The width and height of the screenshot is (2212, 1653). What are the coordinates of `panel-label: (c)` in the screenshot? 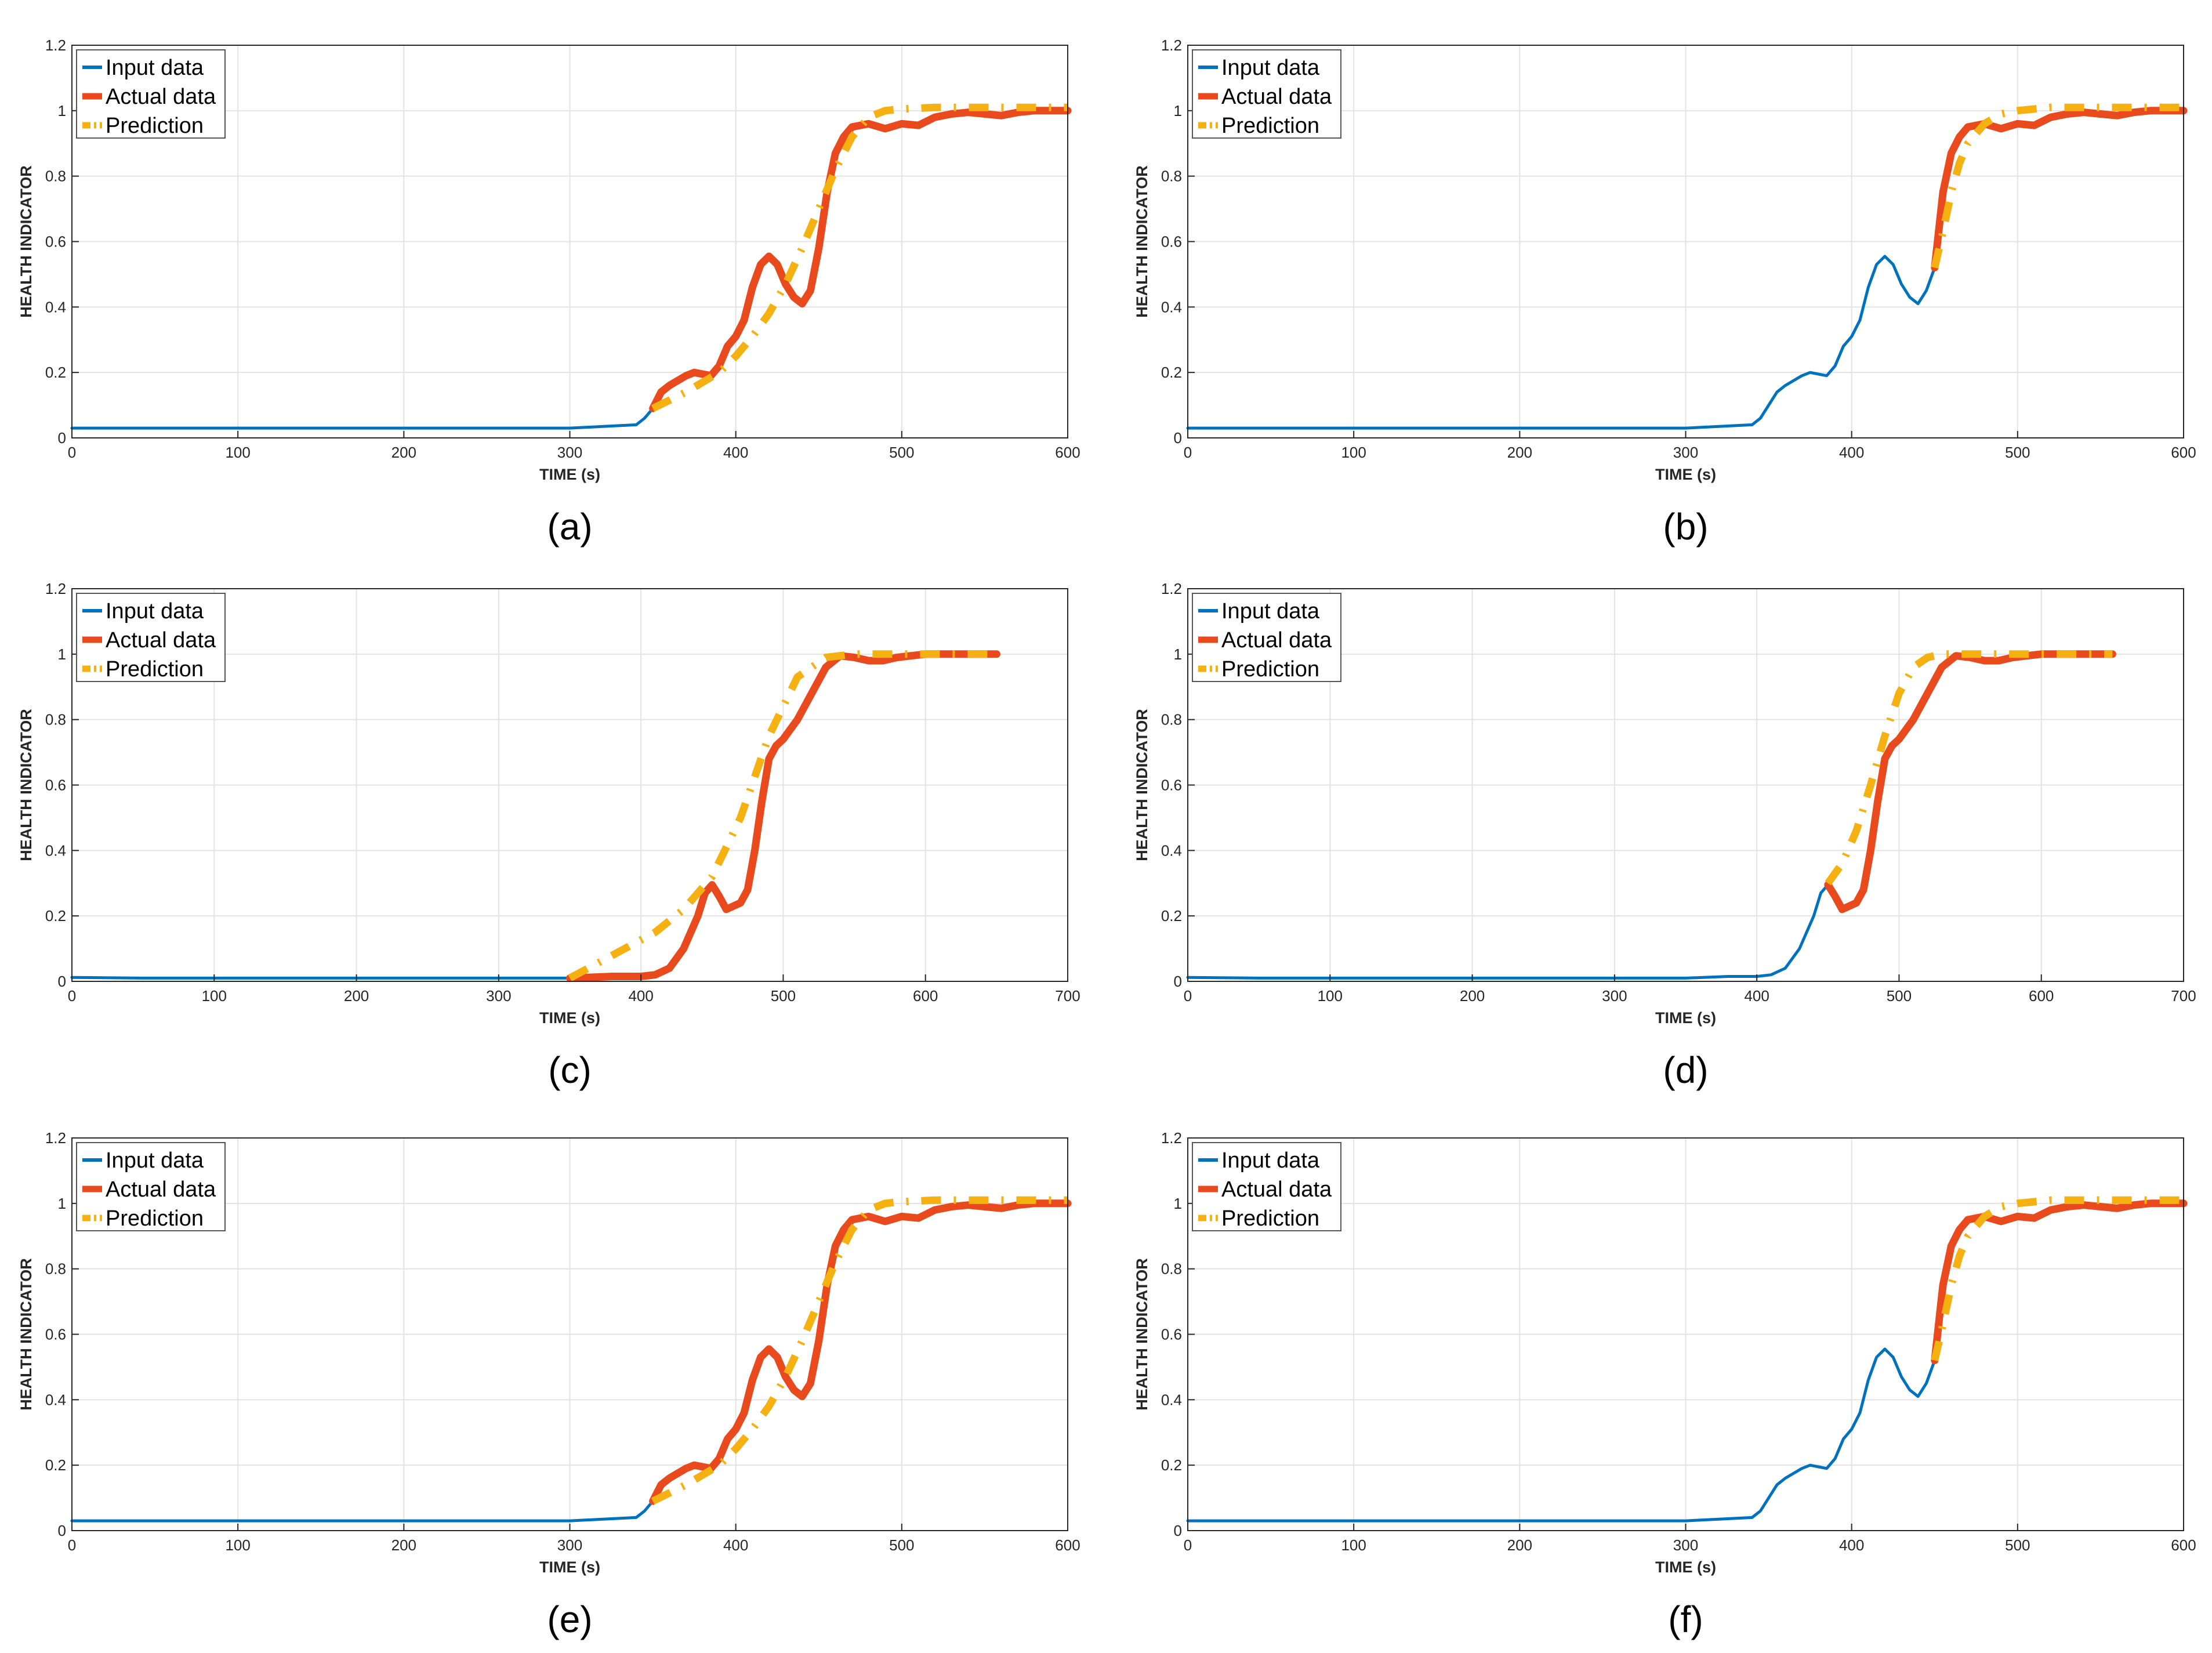 It's located at (570, 1070).